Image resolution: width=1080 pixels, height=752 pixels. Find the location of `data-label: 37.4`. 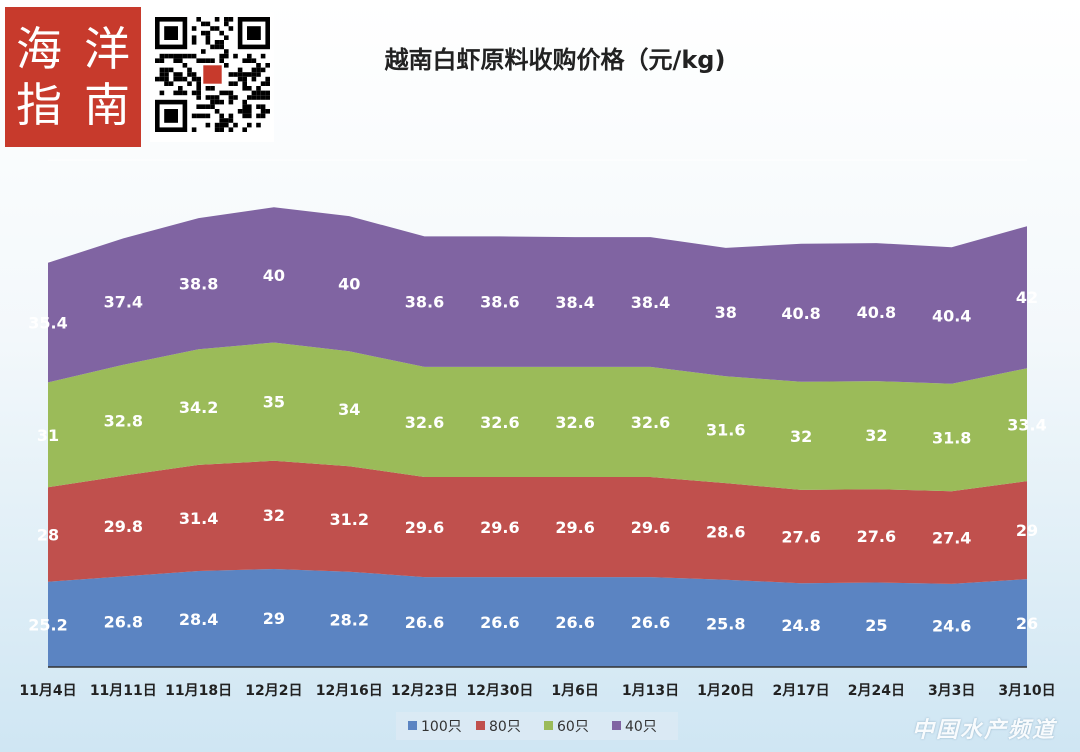

data-label: 37.4 is located at coordinates (123, 302).